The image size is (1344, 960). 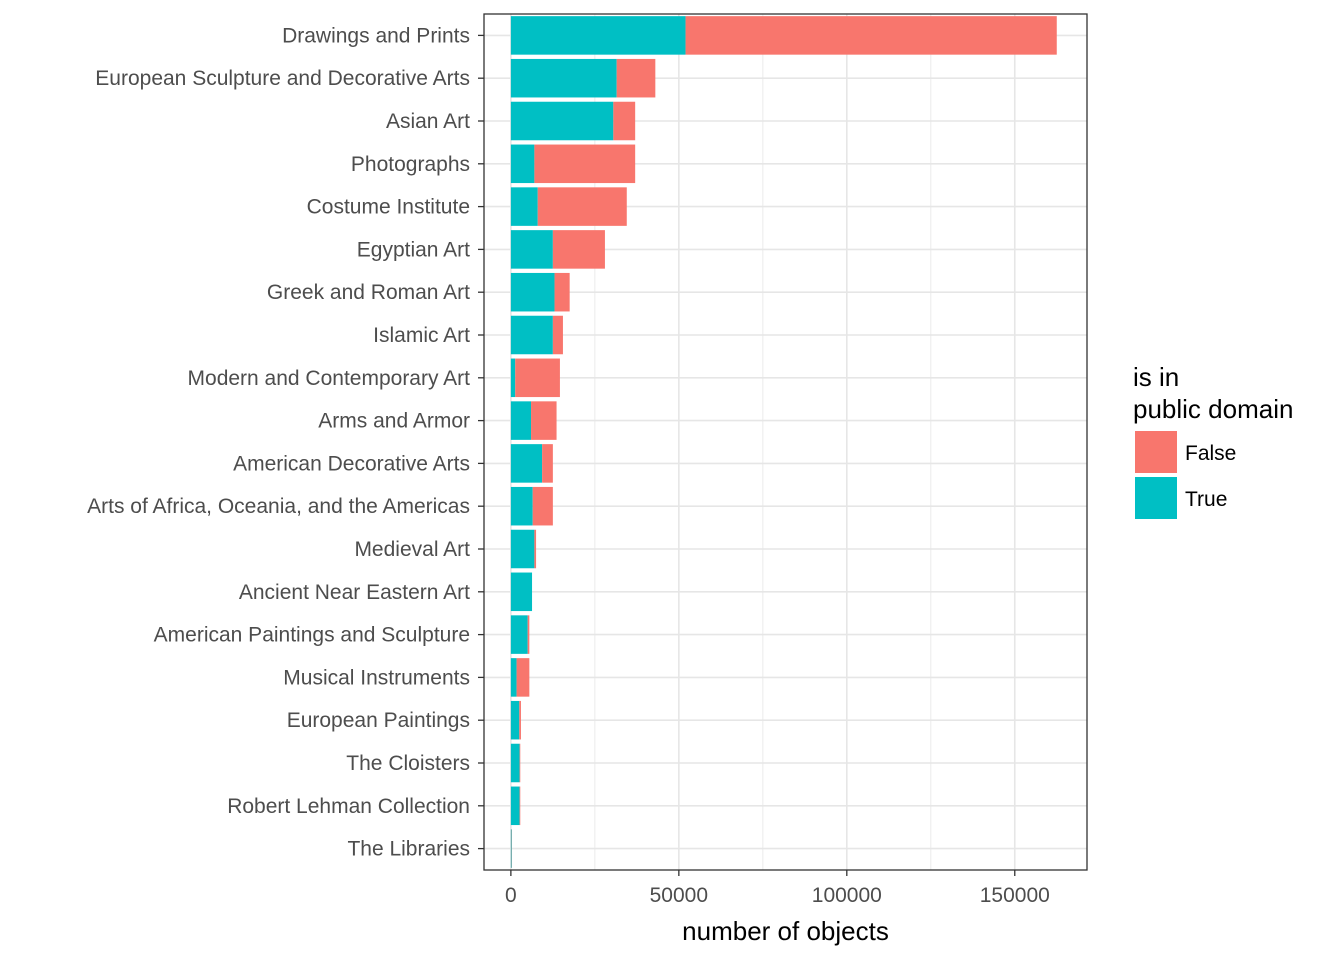 What do you see at coordinates (388, 207) in the screenshot?
I see `y-tick-label: Costume Institute` at bounding box center [388, 207].